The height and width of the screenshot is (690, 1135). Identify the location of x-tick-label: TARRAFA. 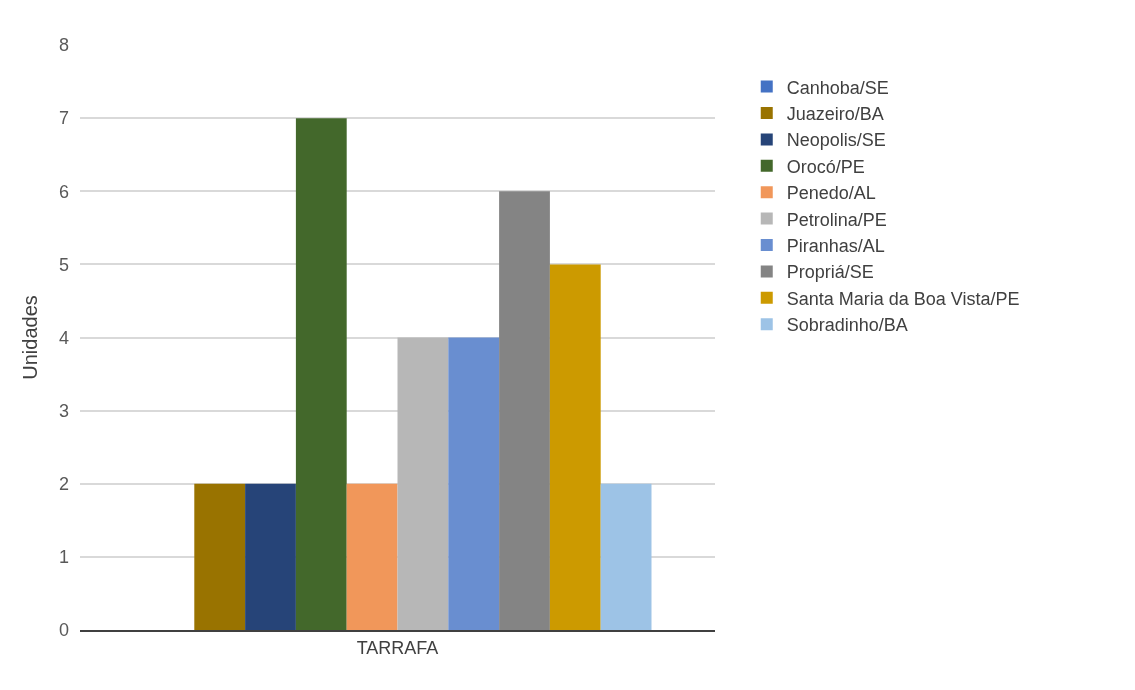
(397, 647).